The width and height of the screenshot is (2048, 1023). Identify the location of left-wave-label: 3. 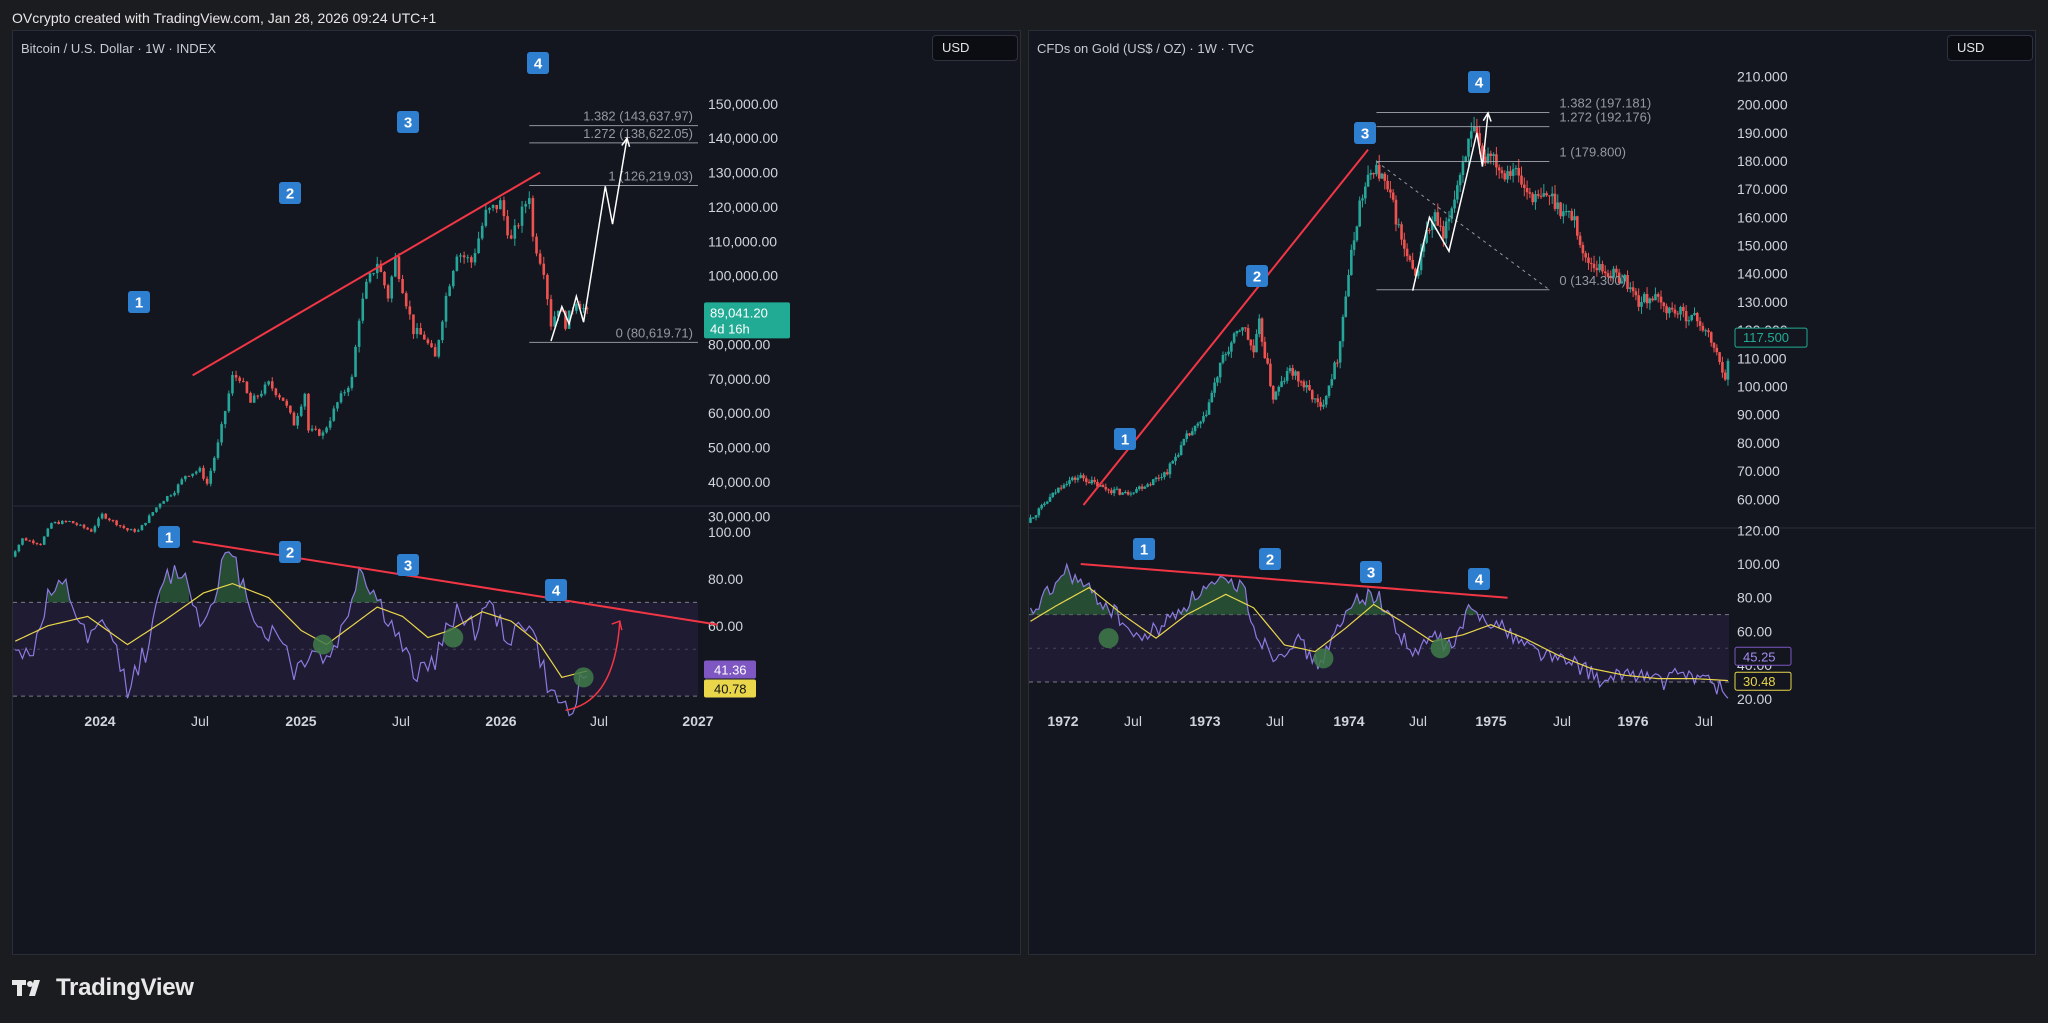
(408, 123).